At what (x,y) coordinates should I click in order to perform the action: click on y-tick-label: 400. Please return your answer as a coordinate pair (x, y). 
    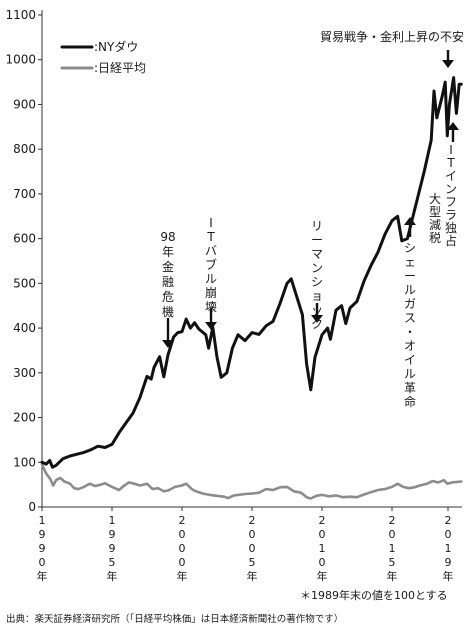
    Looking at the image, I should click on (24, 328).